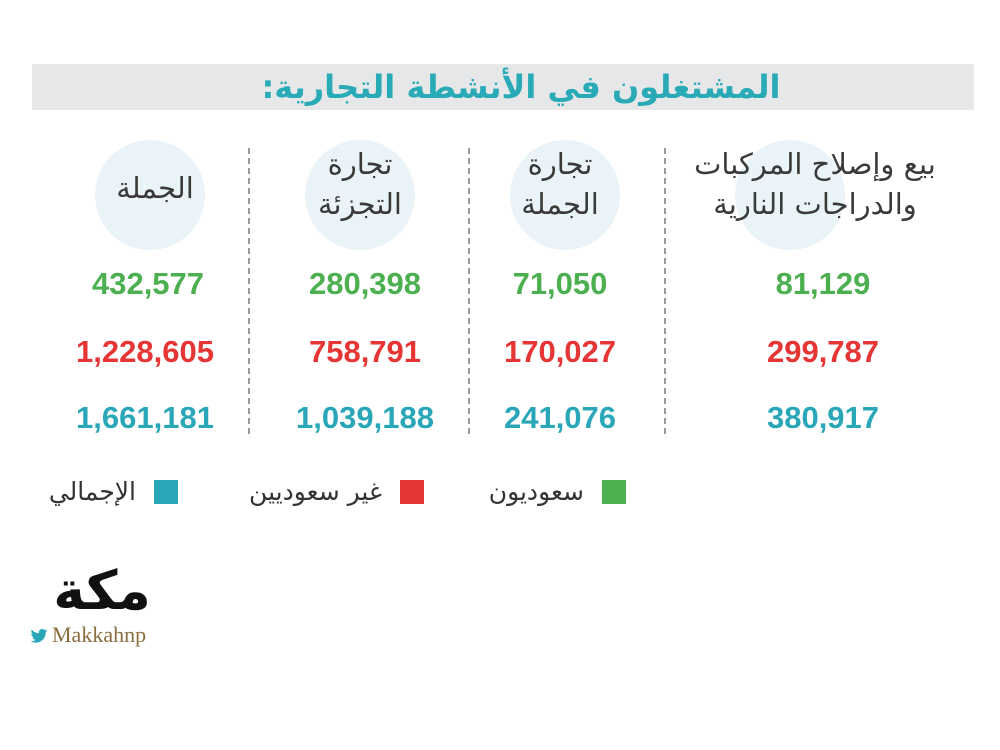  I want to click on legend-item-saudi: سعوديون, so click(547, 492).